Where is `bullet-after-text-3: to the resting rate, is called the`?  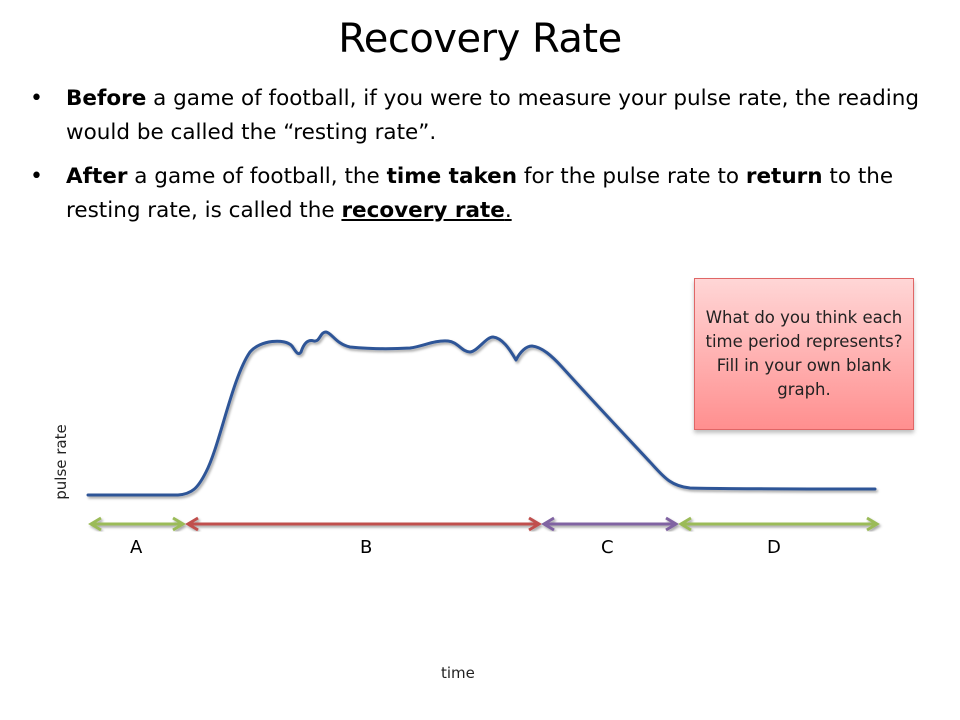 bullet-after-text-3: to the resting rate, is called the is located at coordinates (480, 193).